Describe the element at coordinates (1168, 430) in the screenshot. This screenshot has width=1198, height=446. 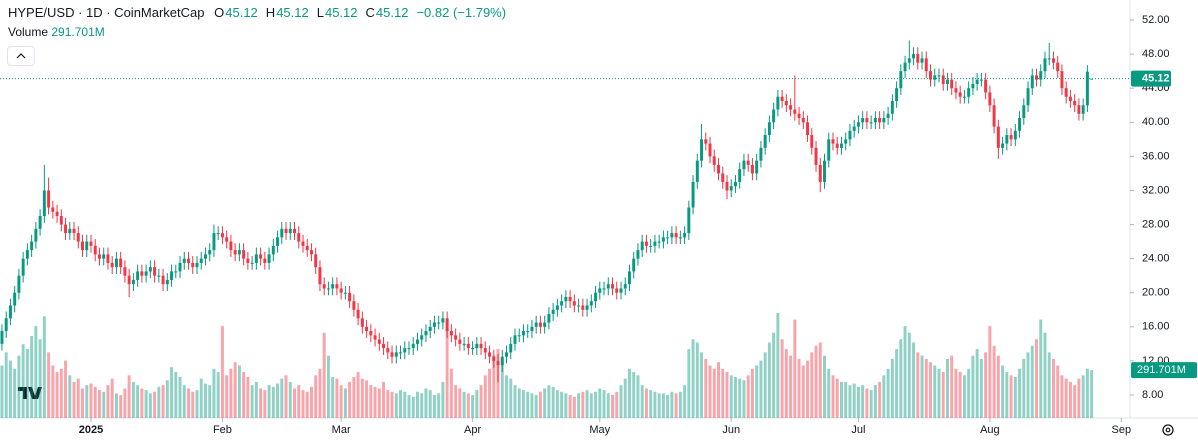
I see `settings-icon` at that location.